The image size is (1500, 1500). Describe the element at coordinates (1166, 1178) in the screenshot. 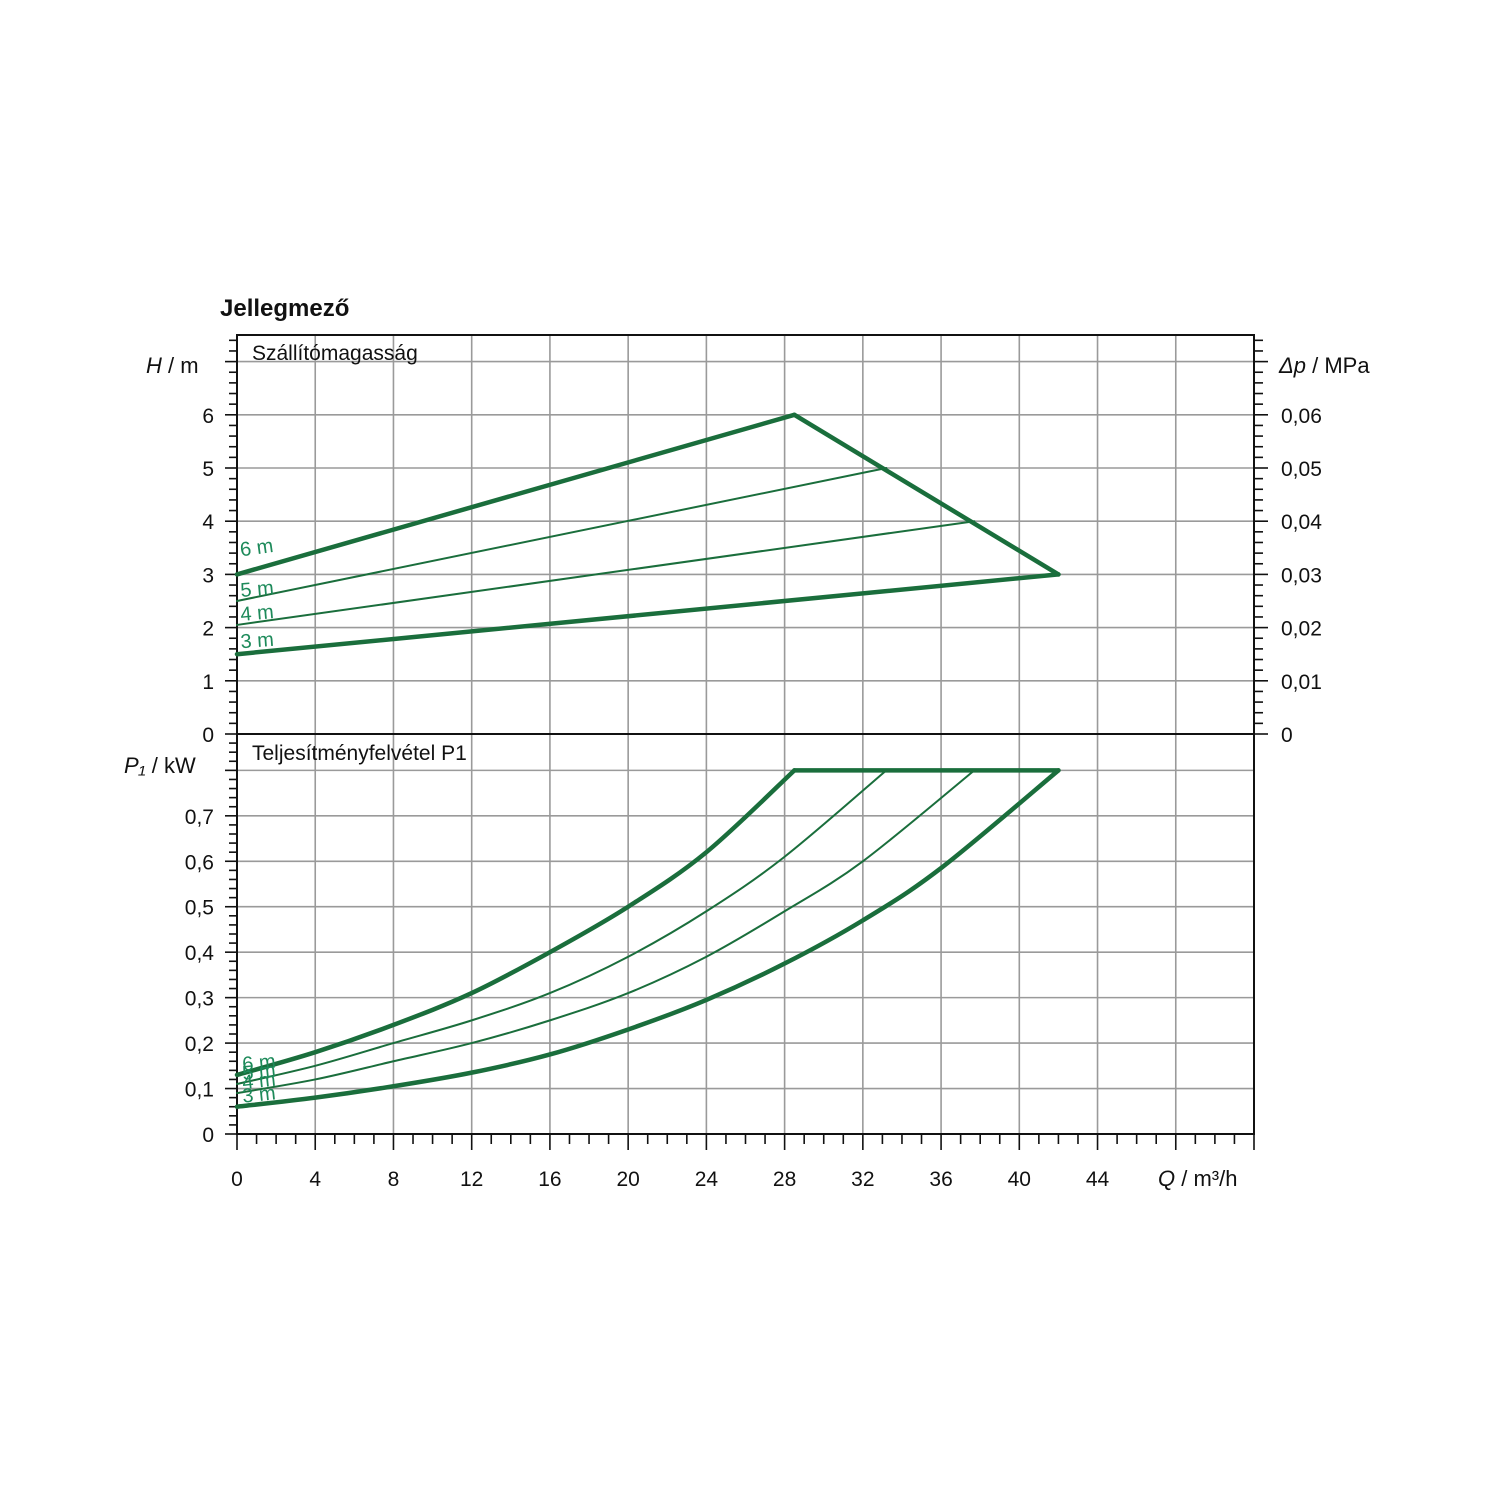

I see `q-axis-symbol: Q` at that location.